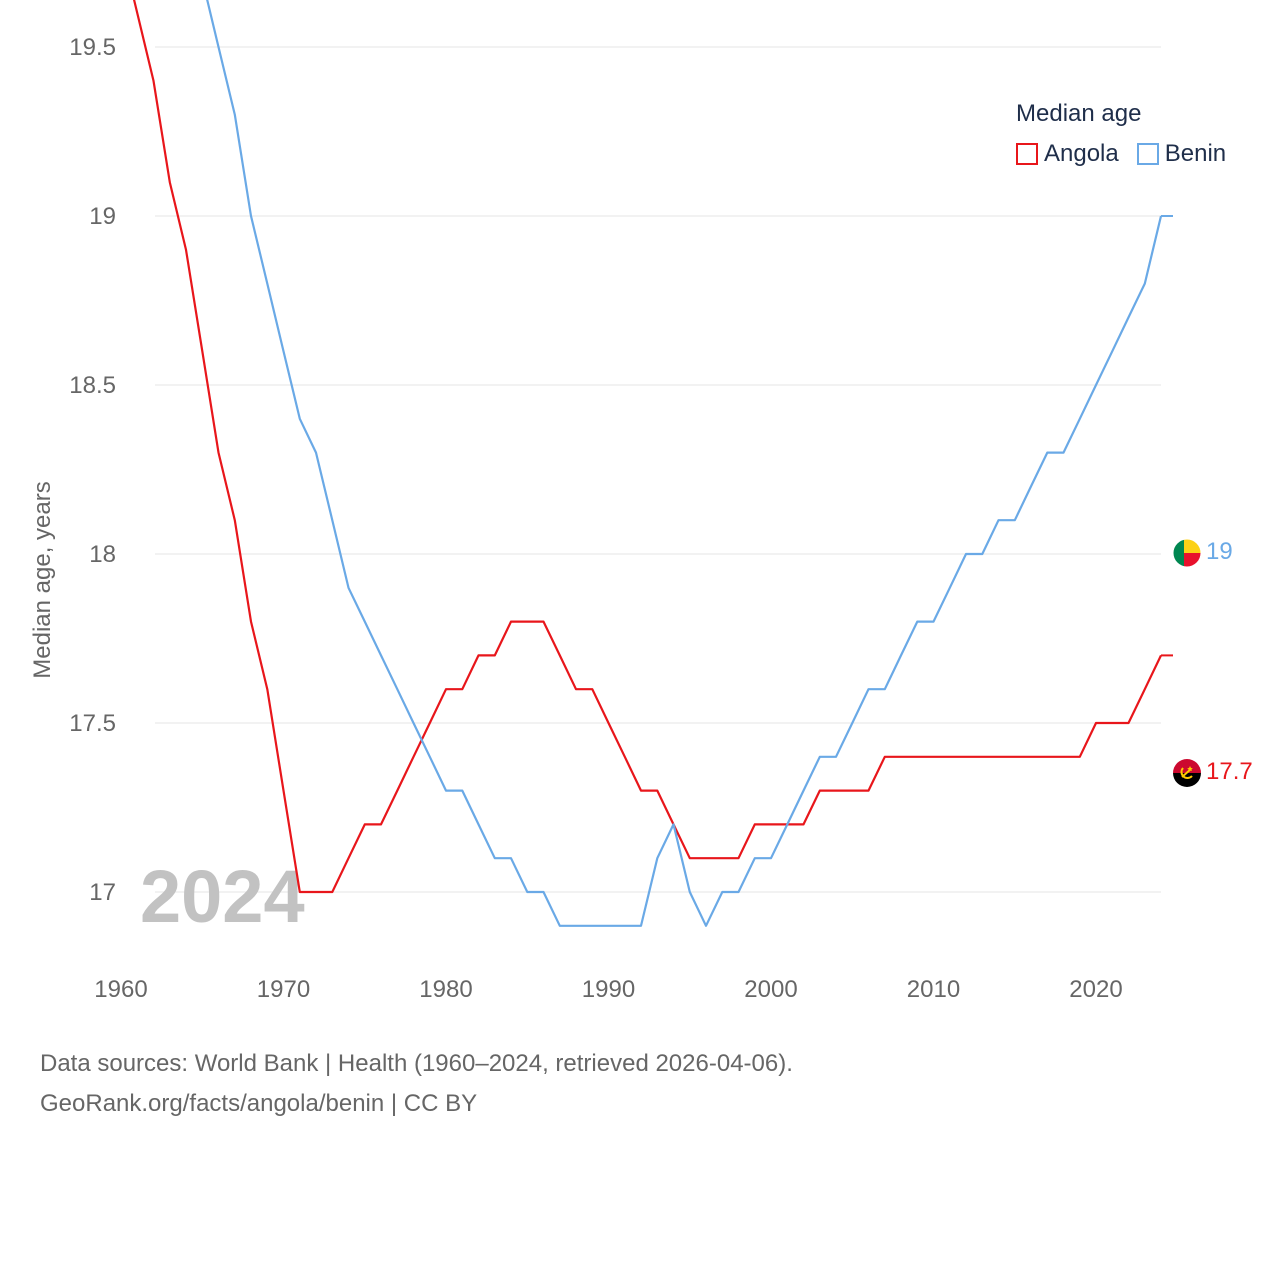 Image resolution: width=1280 pixels, height=1280 pixels. I want to click on angola-swatch-icon, so click(1027, 154).